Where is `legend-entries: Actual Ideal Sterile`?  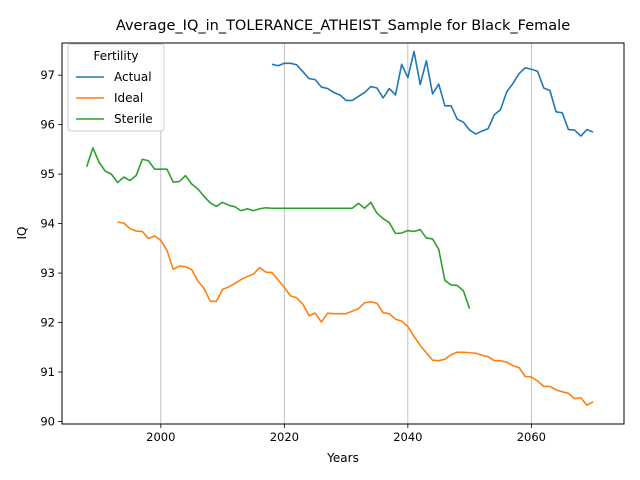
legend-entries: Actual Ideal Sterile is located at coordinates (114, 98).